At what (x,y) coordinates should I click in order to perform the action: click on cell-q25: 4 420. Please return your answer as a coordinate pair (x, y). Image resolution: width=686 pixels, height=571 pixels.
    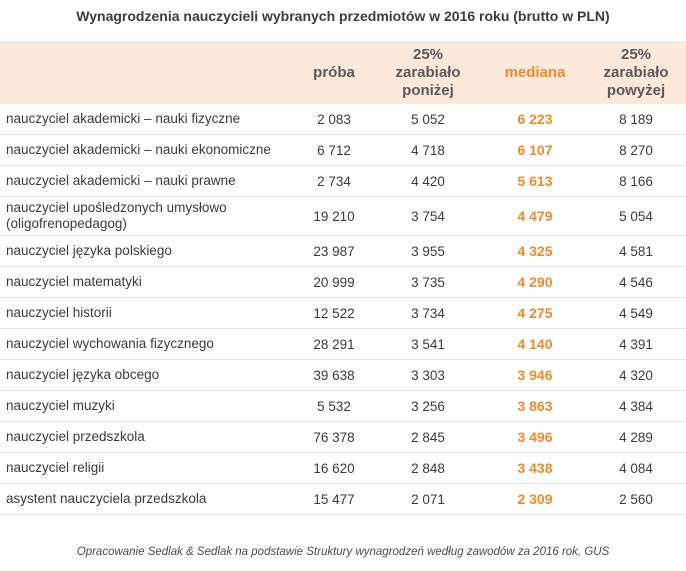
    Looking at the image, I should click on (428, 181).